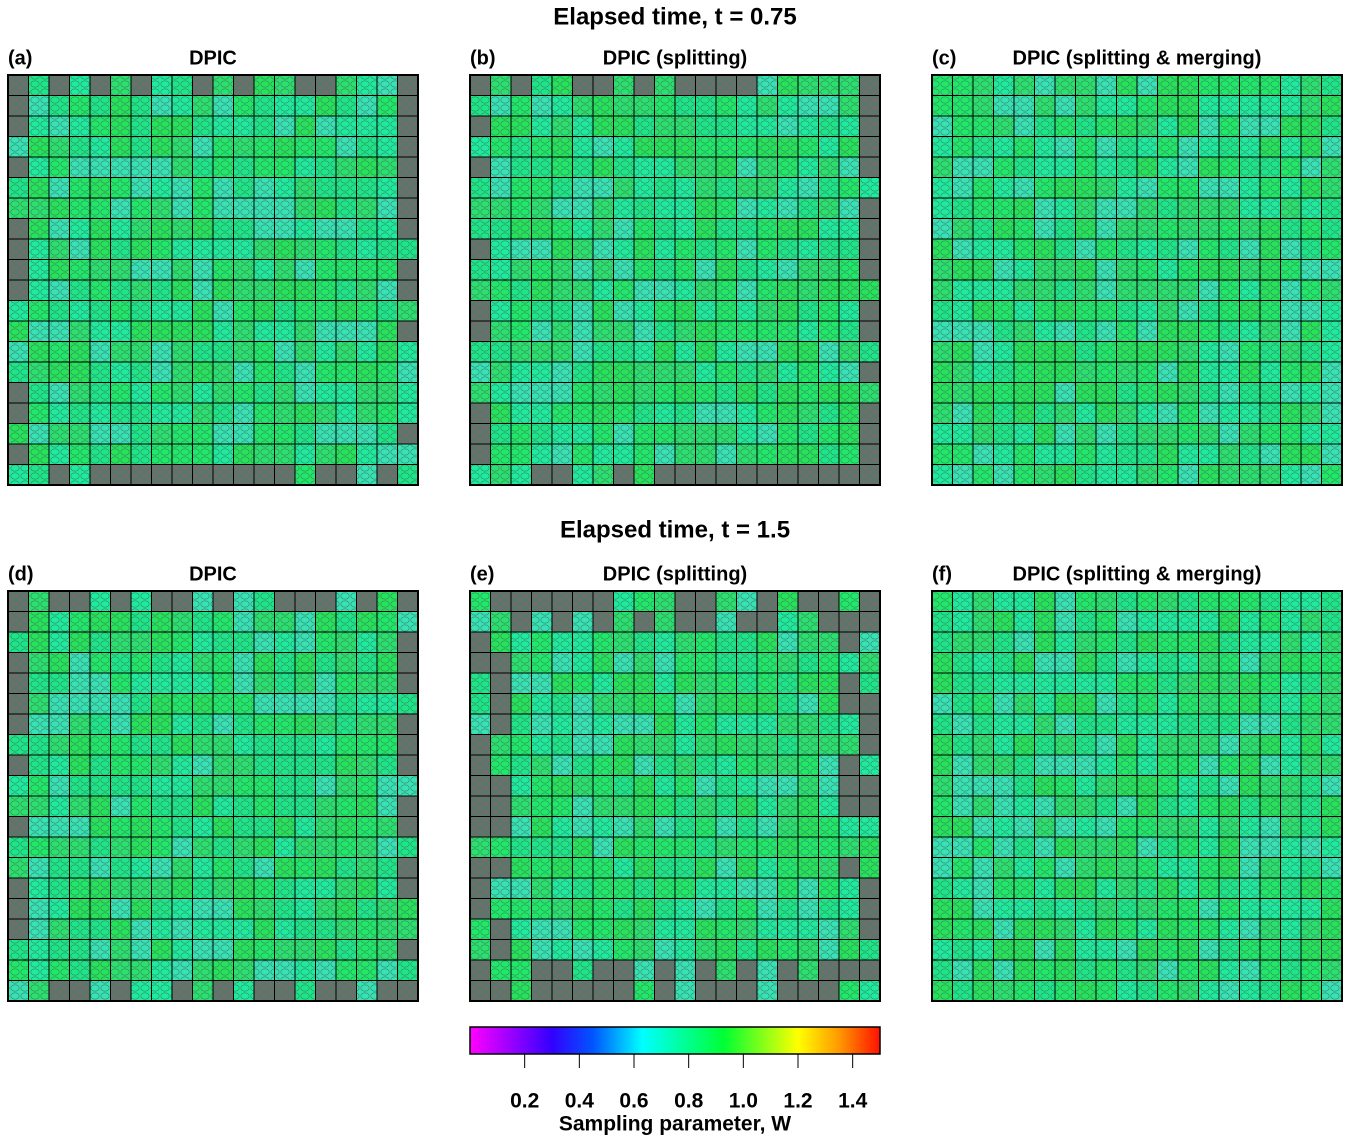  Describe the element at coordinates (797, 1101) in the screenshot. I see `colorbar-tick-label: 1.2` at that location.